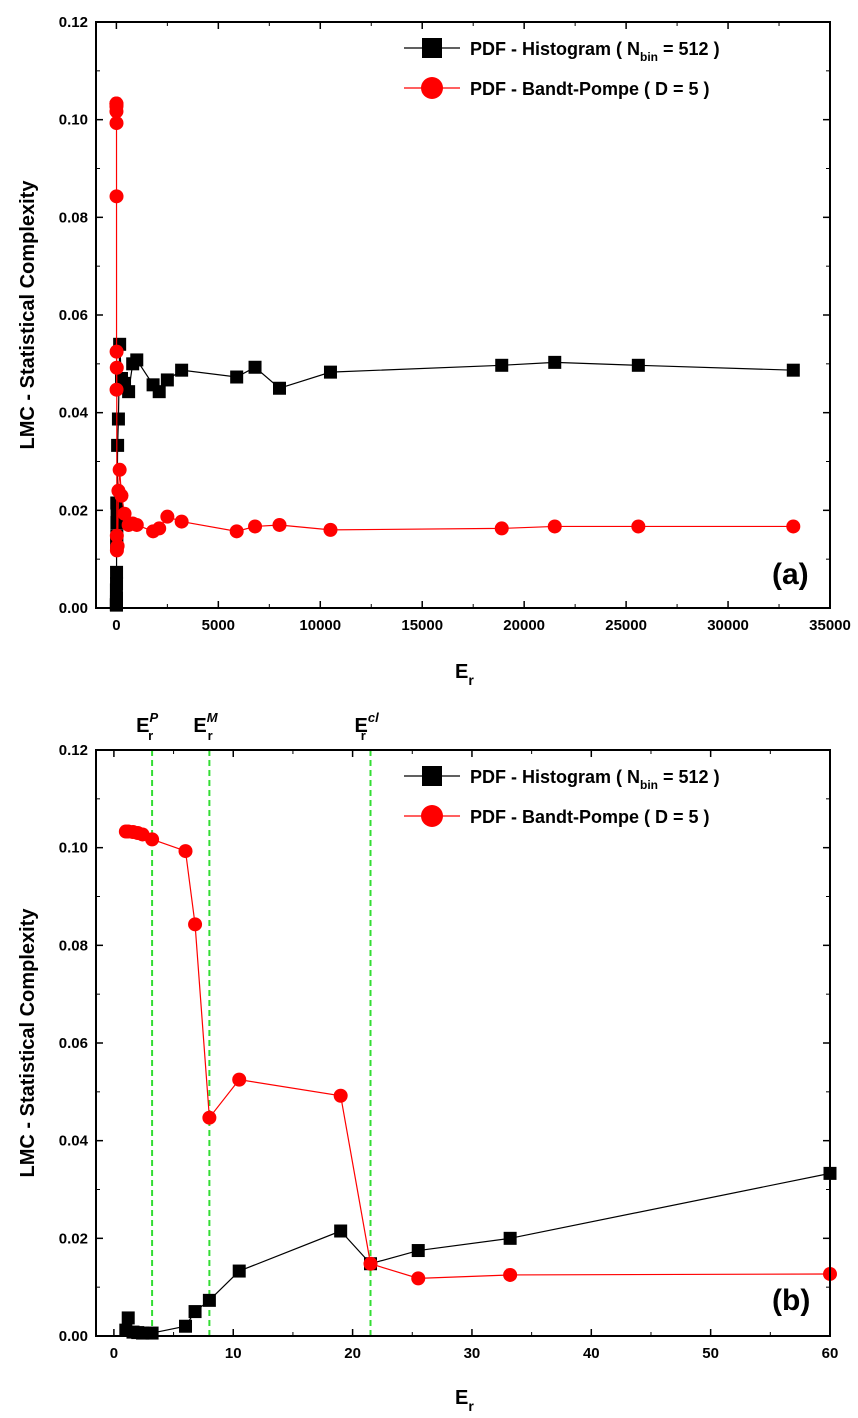  Describe the element at coordinates (73, 1336) in the screenshot. I see `y-tick-label: 0.00` at that location.